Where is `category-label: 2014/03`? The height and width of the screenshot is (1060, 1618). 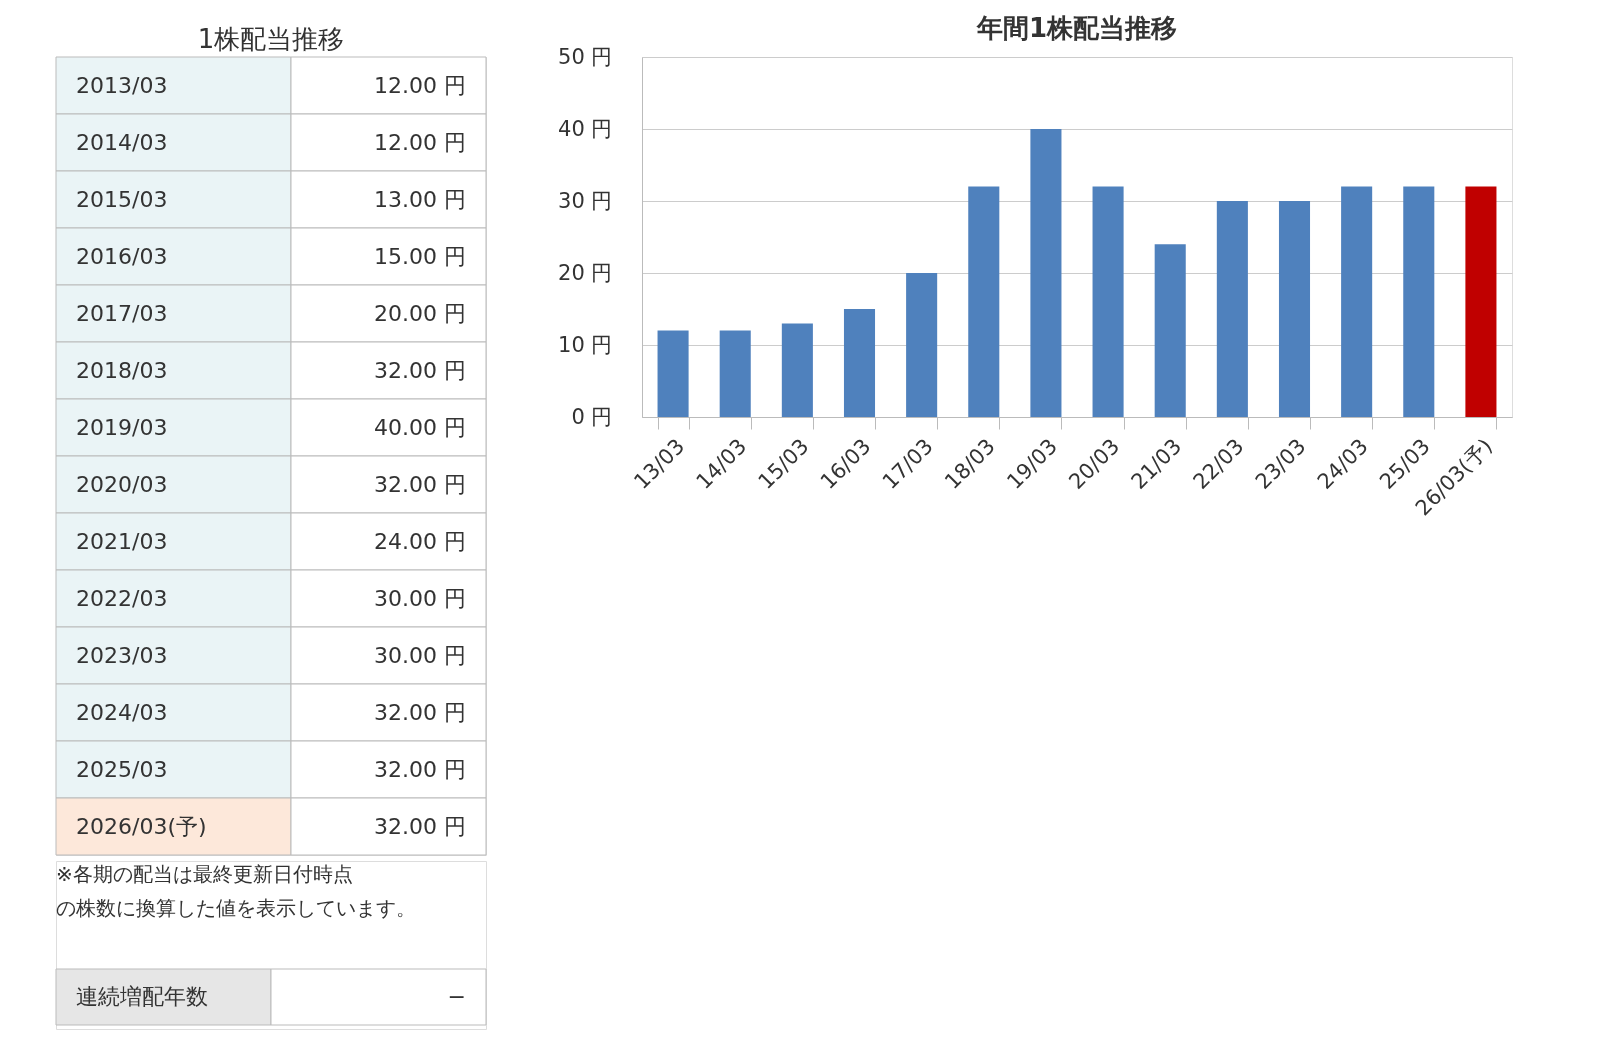
category-label: 2014/03 is located at coordinates (122, 142).